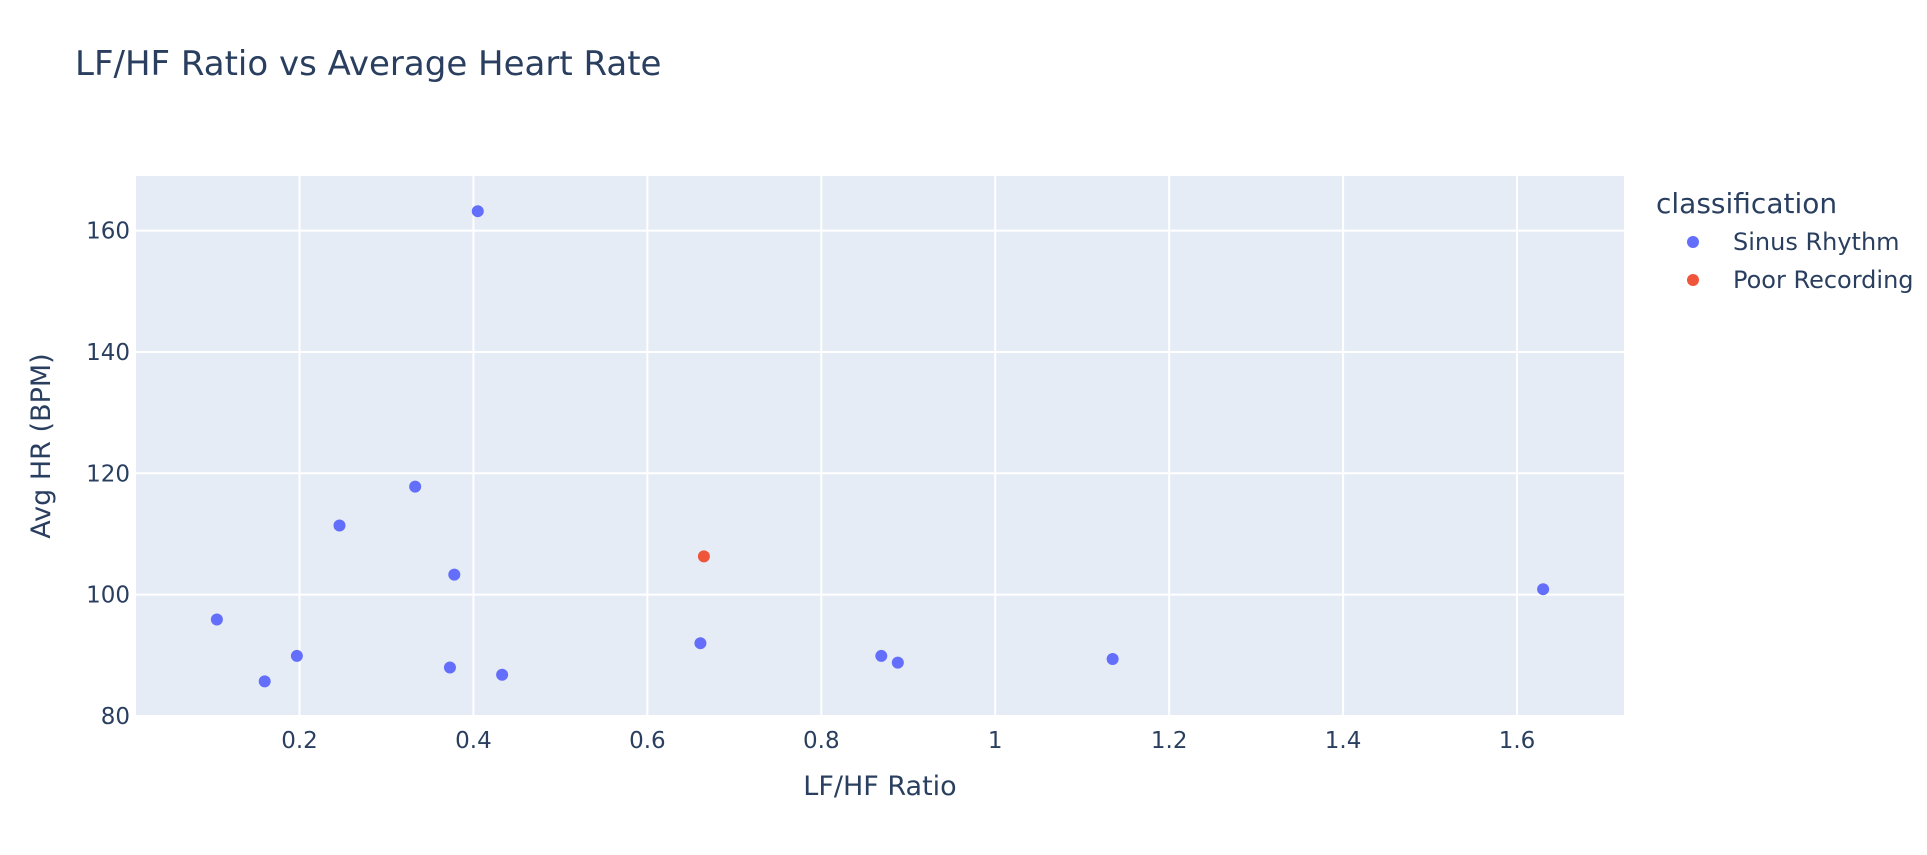 Image resolution: width=1927 pixels, height=855 pixels. I want to click on x-tick-label: 1.2, so click(1169, 741).